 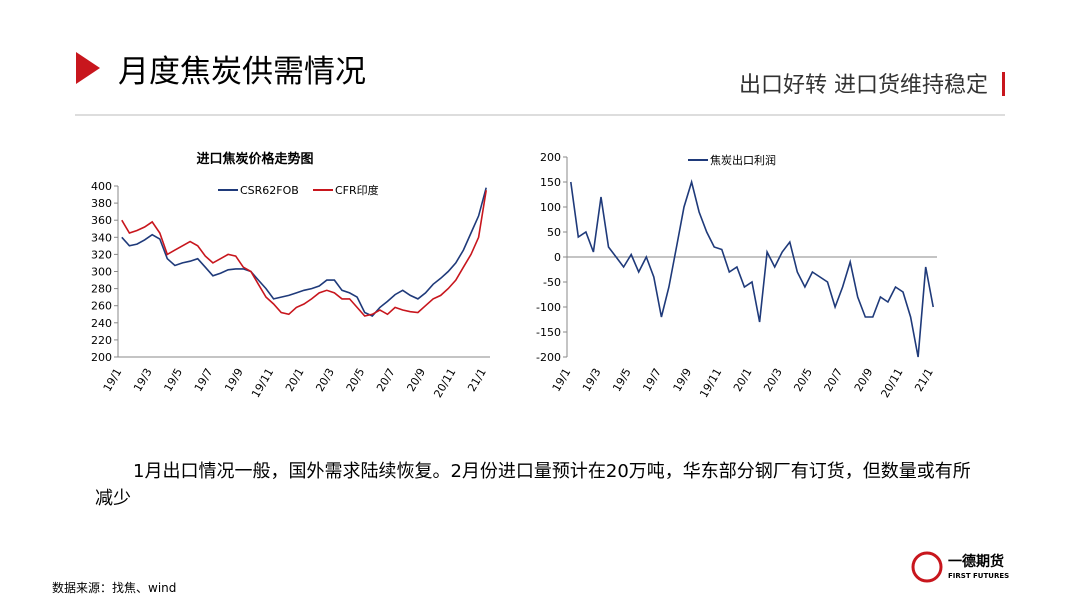 I want to click on source-note: 数据来源：找焦、wind, so click(x=114, y=587).